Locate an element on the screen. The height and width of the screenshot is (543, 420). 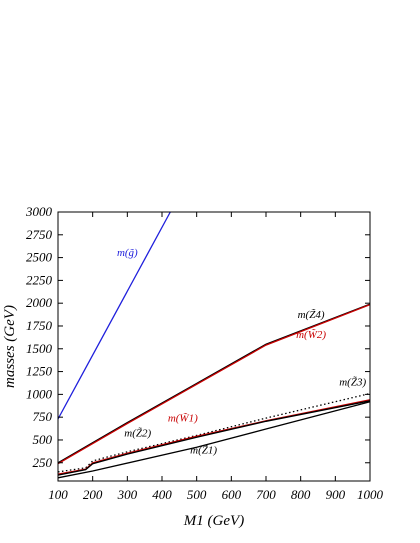
y-tick-label: 2250 is located at coordinates (39, 279).